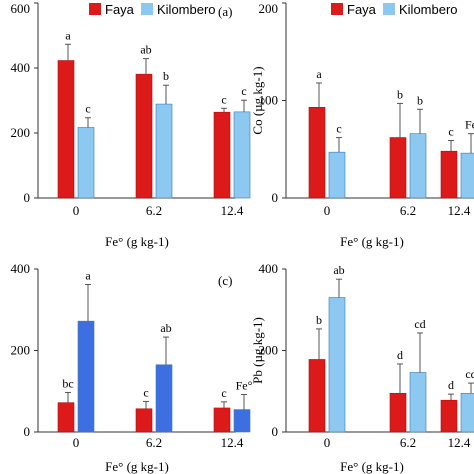  What do you see at coordinates (257, 100) in the screenshot?
I see `y-axis-label: Co (µg kg-1)` at bounding box center [257, 100].